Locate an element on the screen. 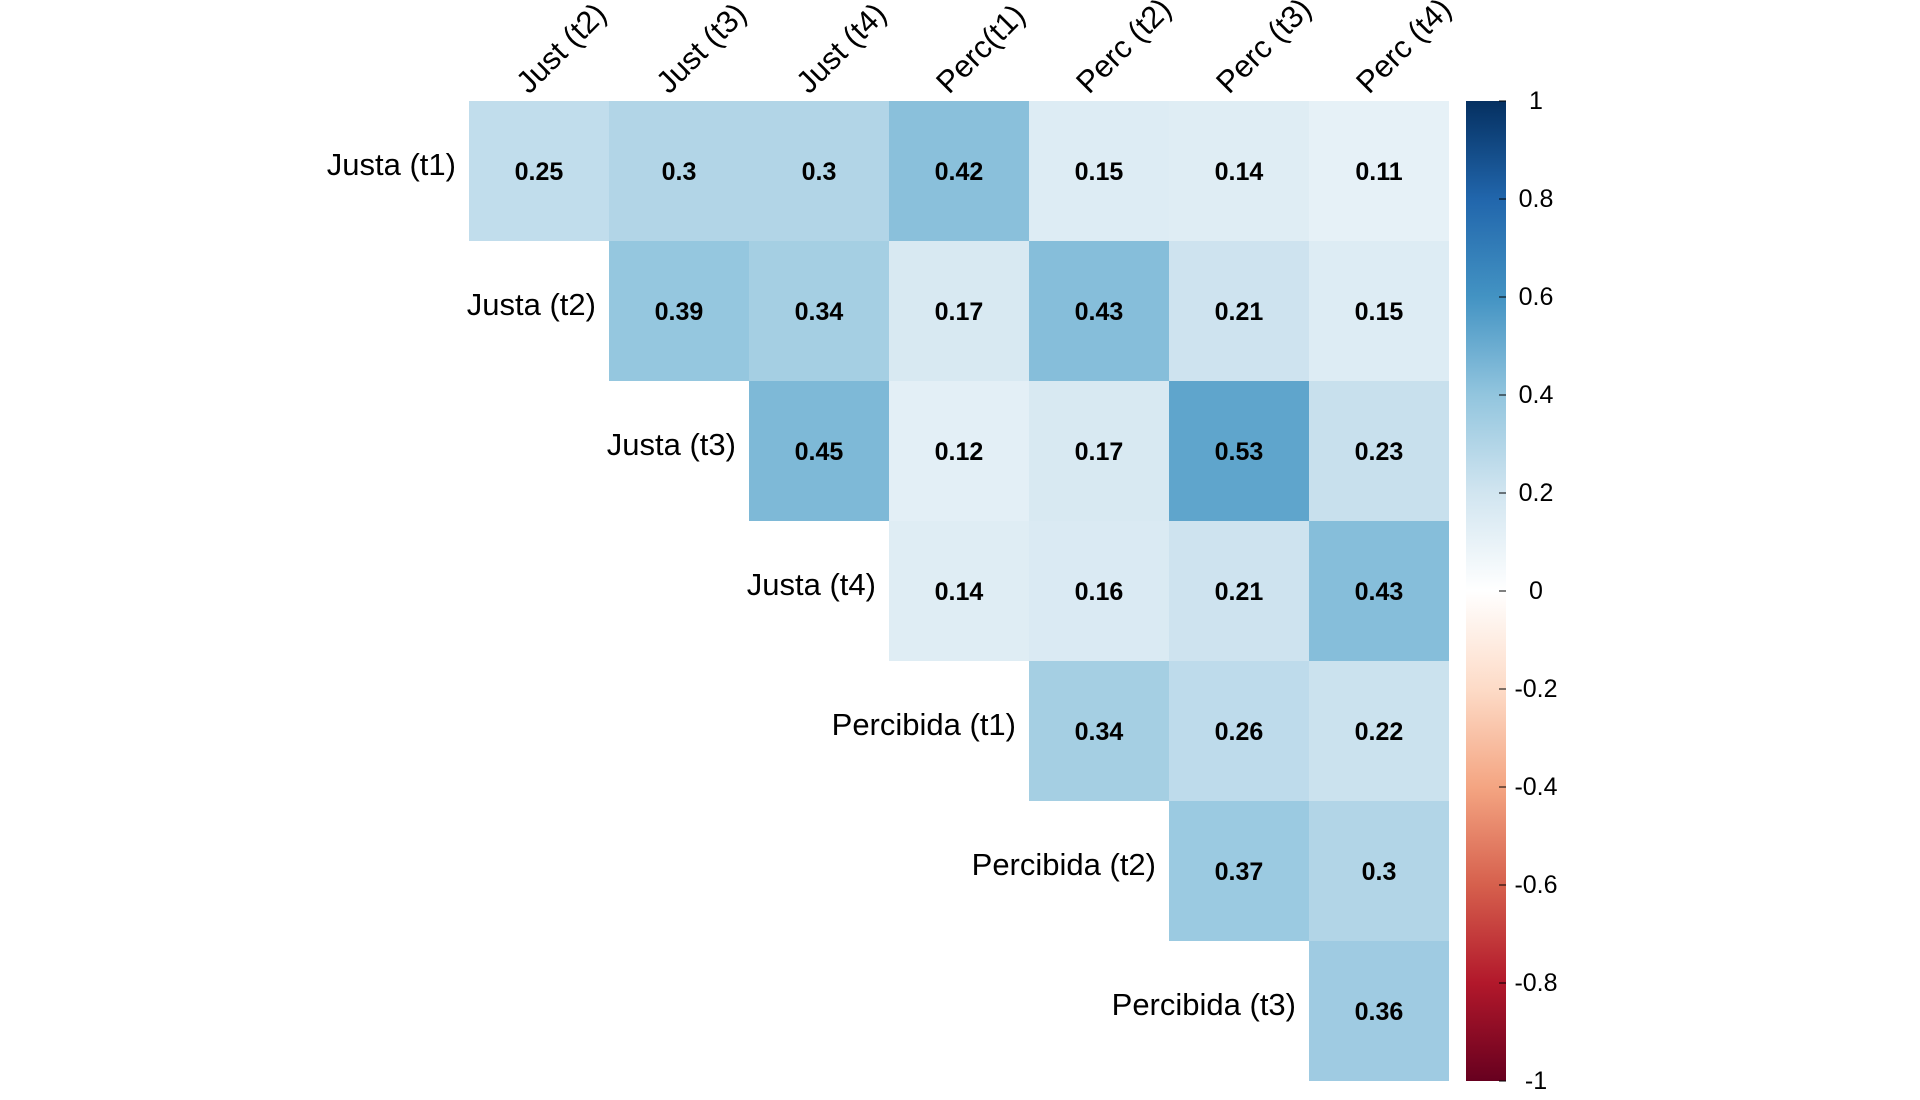 Image resolution: width=1920 pixels, height=1100 pixels. cell-value-label: 0.16 is located at coordinates (1099, 592).